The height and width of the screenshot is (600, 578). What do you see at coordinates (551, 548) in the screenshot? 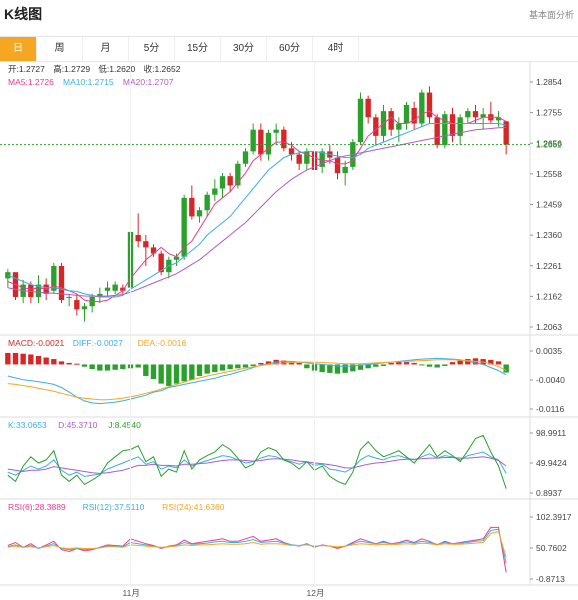
I see `rsi-axis-tick-label: 50.7602` at bounding box center [551, 548].